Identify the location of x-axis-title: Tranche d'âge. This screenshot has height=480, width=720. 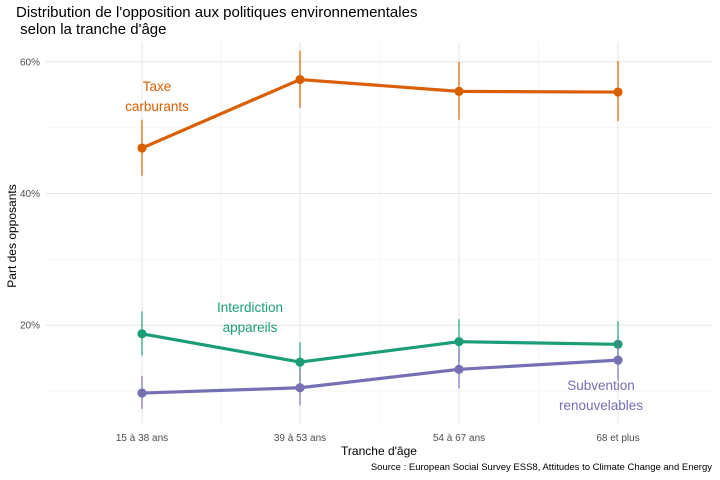
(379, 451).